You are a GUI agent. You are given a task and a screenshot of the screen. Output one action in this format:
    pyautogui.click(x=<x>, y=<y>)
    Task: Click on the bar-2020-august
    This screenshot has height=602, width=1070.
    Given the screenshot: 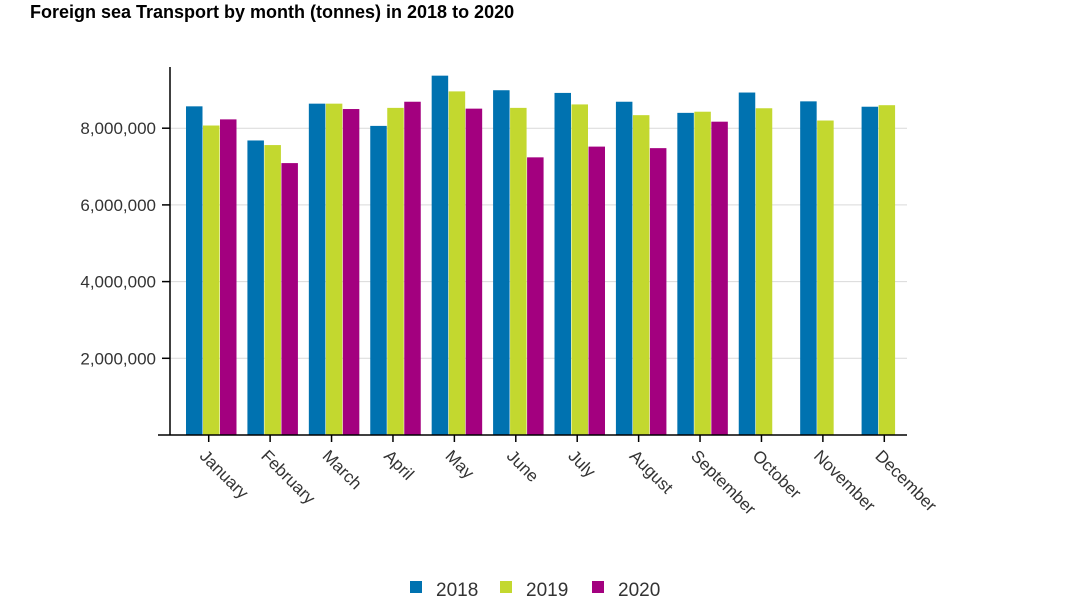 What is the action you would take?
    pyautogui.click(x=658, y=291)
    